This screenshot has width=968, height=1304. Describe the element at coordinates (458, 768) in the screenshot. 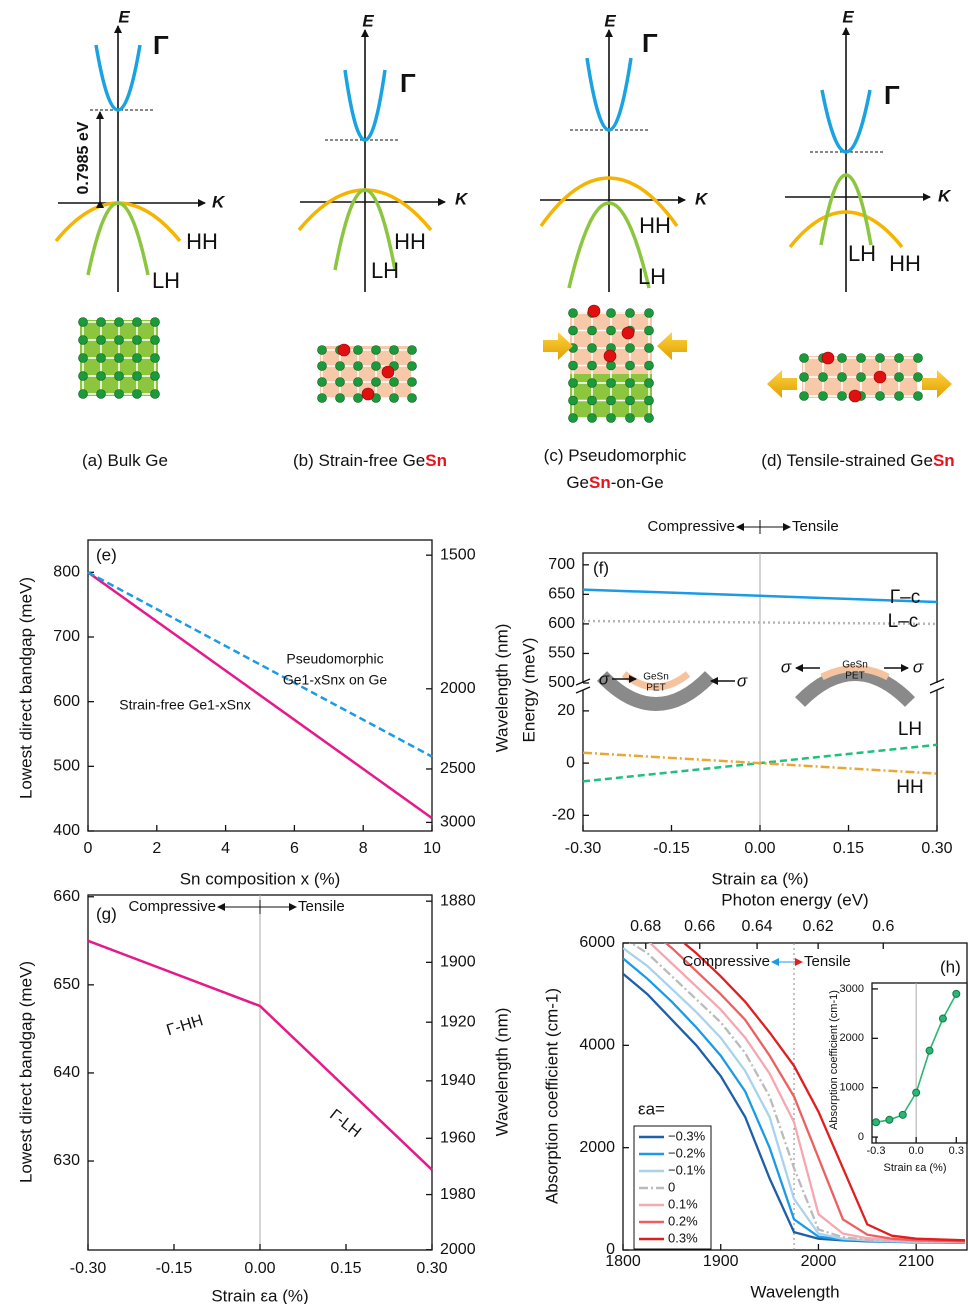

I see `y2-tick-label: 2500` at that location.